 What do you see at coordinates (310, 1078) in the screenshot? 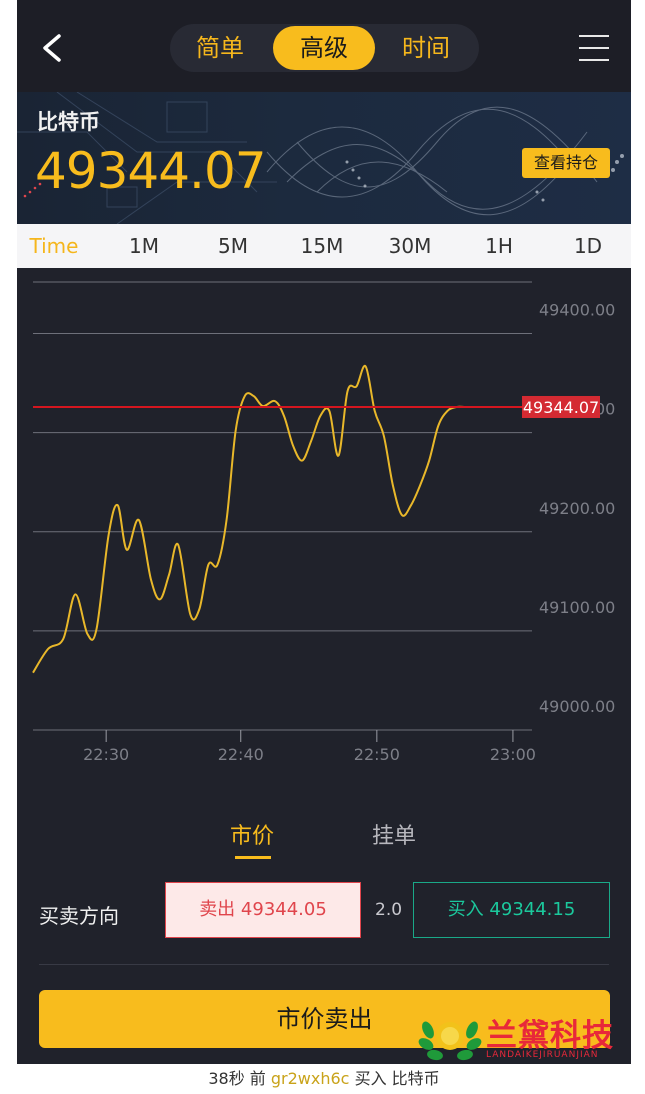
I see `ticker-user: gr2wxh6c` at bounding box center [310, 1078].